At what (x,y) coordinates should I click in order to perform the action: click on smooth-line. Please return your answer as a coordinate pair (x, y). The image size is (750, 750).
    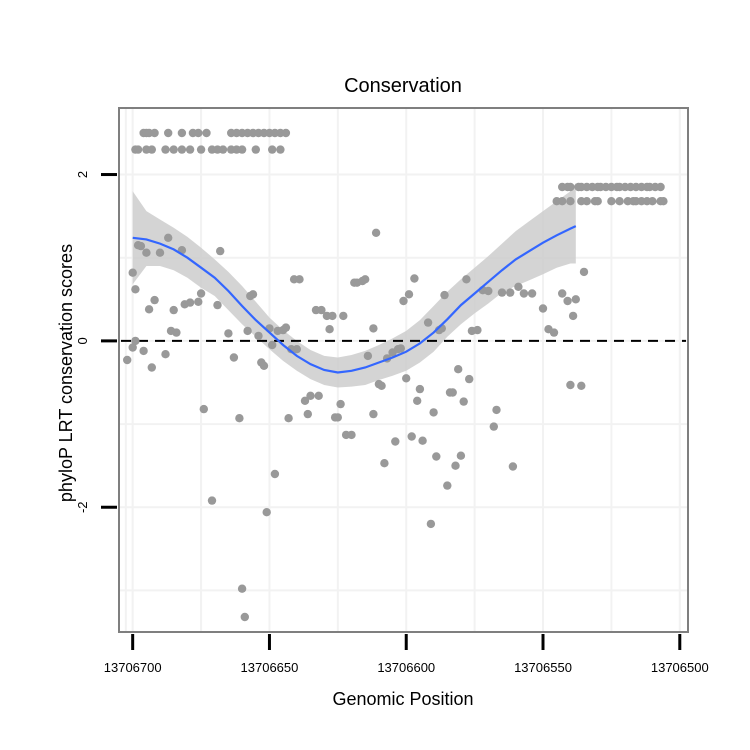
    Looking at the image, I should click on (354, 299).